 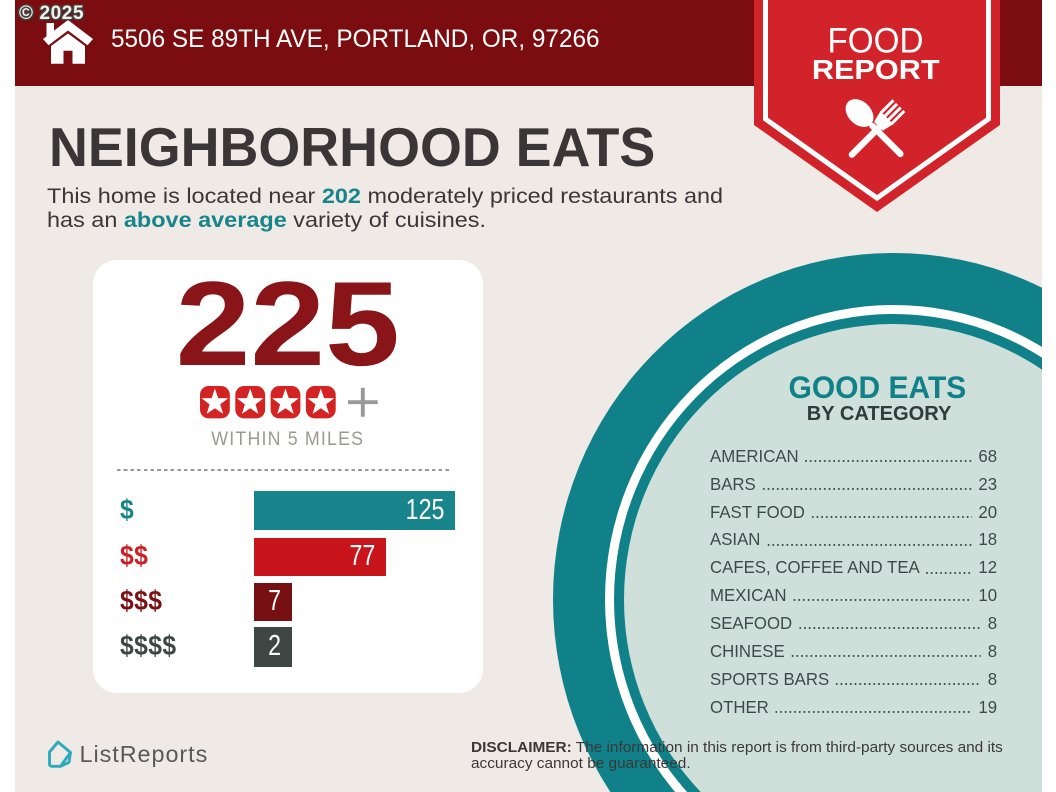 What do you see at coordinates (876, 41) in the screenshot?
I see `svg-text: FOOD` at bounding box center [876, 41].